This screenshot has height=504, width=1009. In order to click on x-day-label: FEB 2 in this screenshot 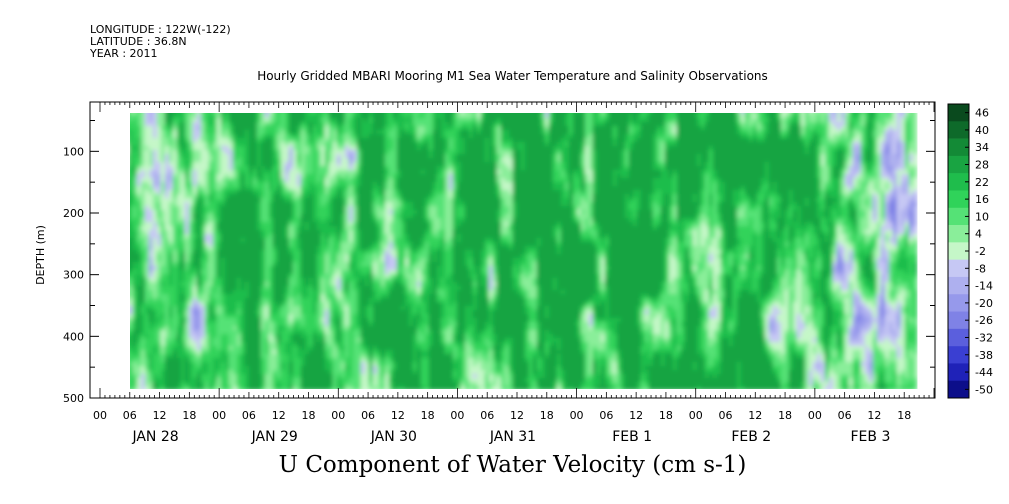, I will do `click(751, 437)`.